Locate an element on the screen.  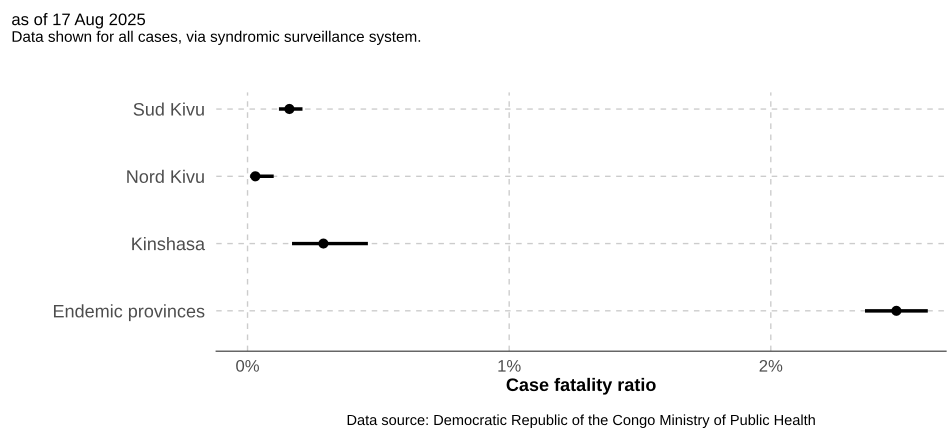
y-tick-label: Sud Kivu is located at coordinates (169, 109).